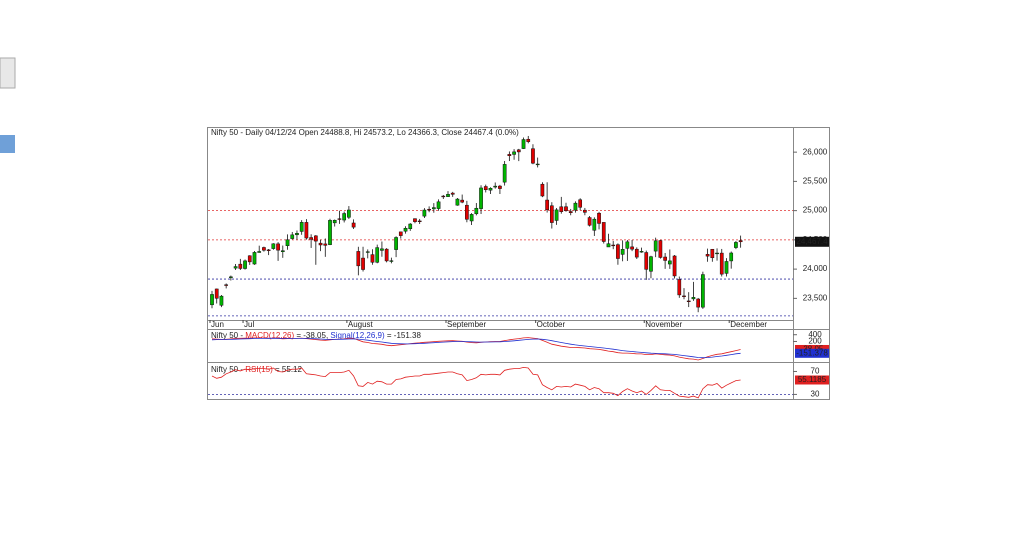 The height and width of the screenshot is (543, 1034). Describe the element at coordinates (249, 324) in the screenshot. I see `x-tick-label: Jul` at that location.